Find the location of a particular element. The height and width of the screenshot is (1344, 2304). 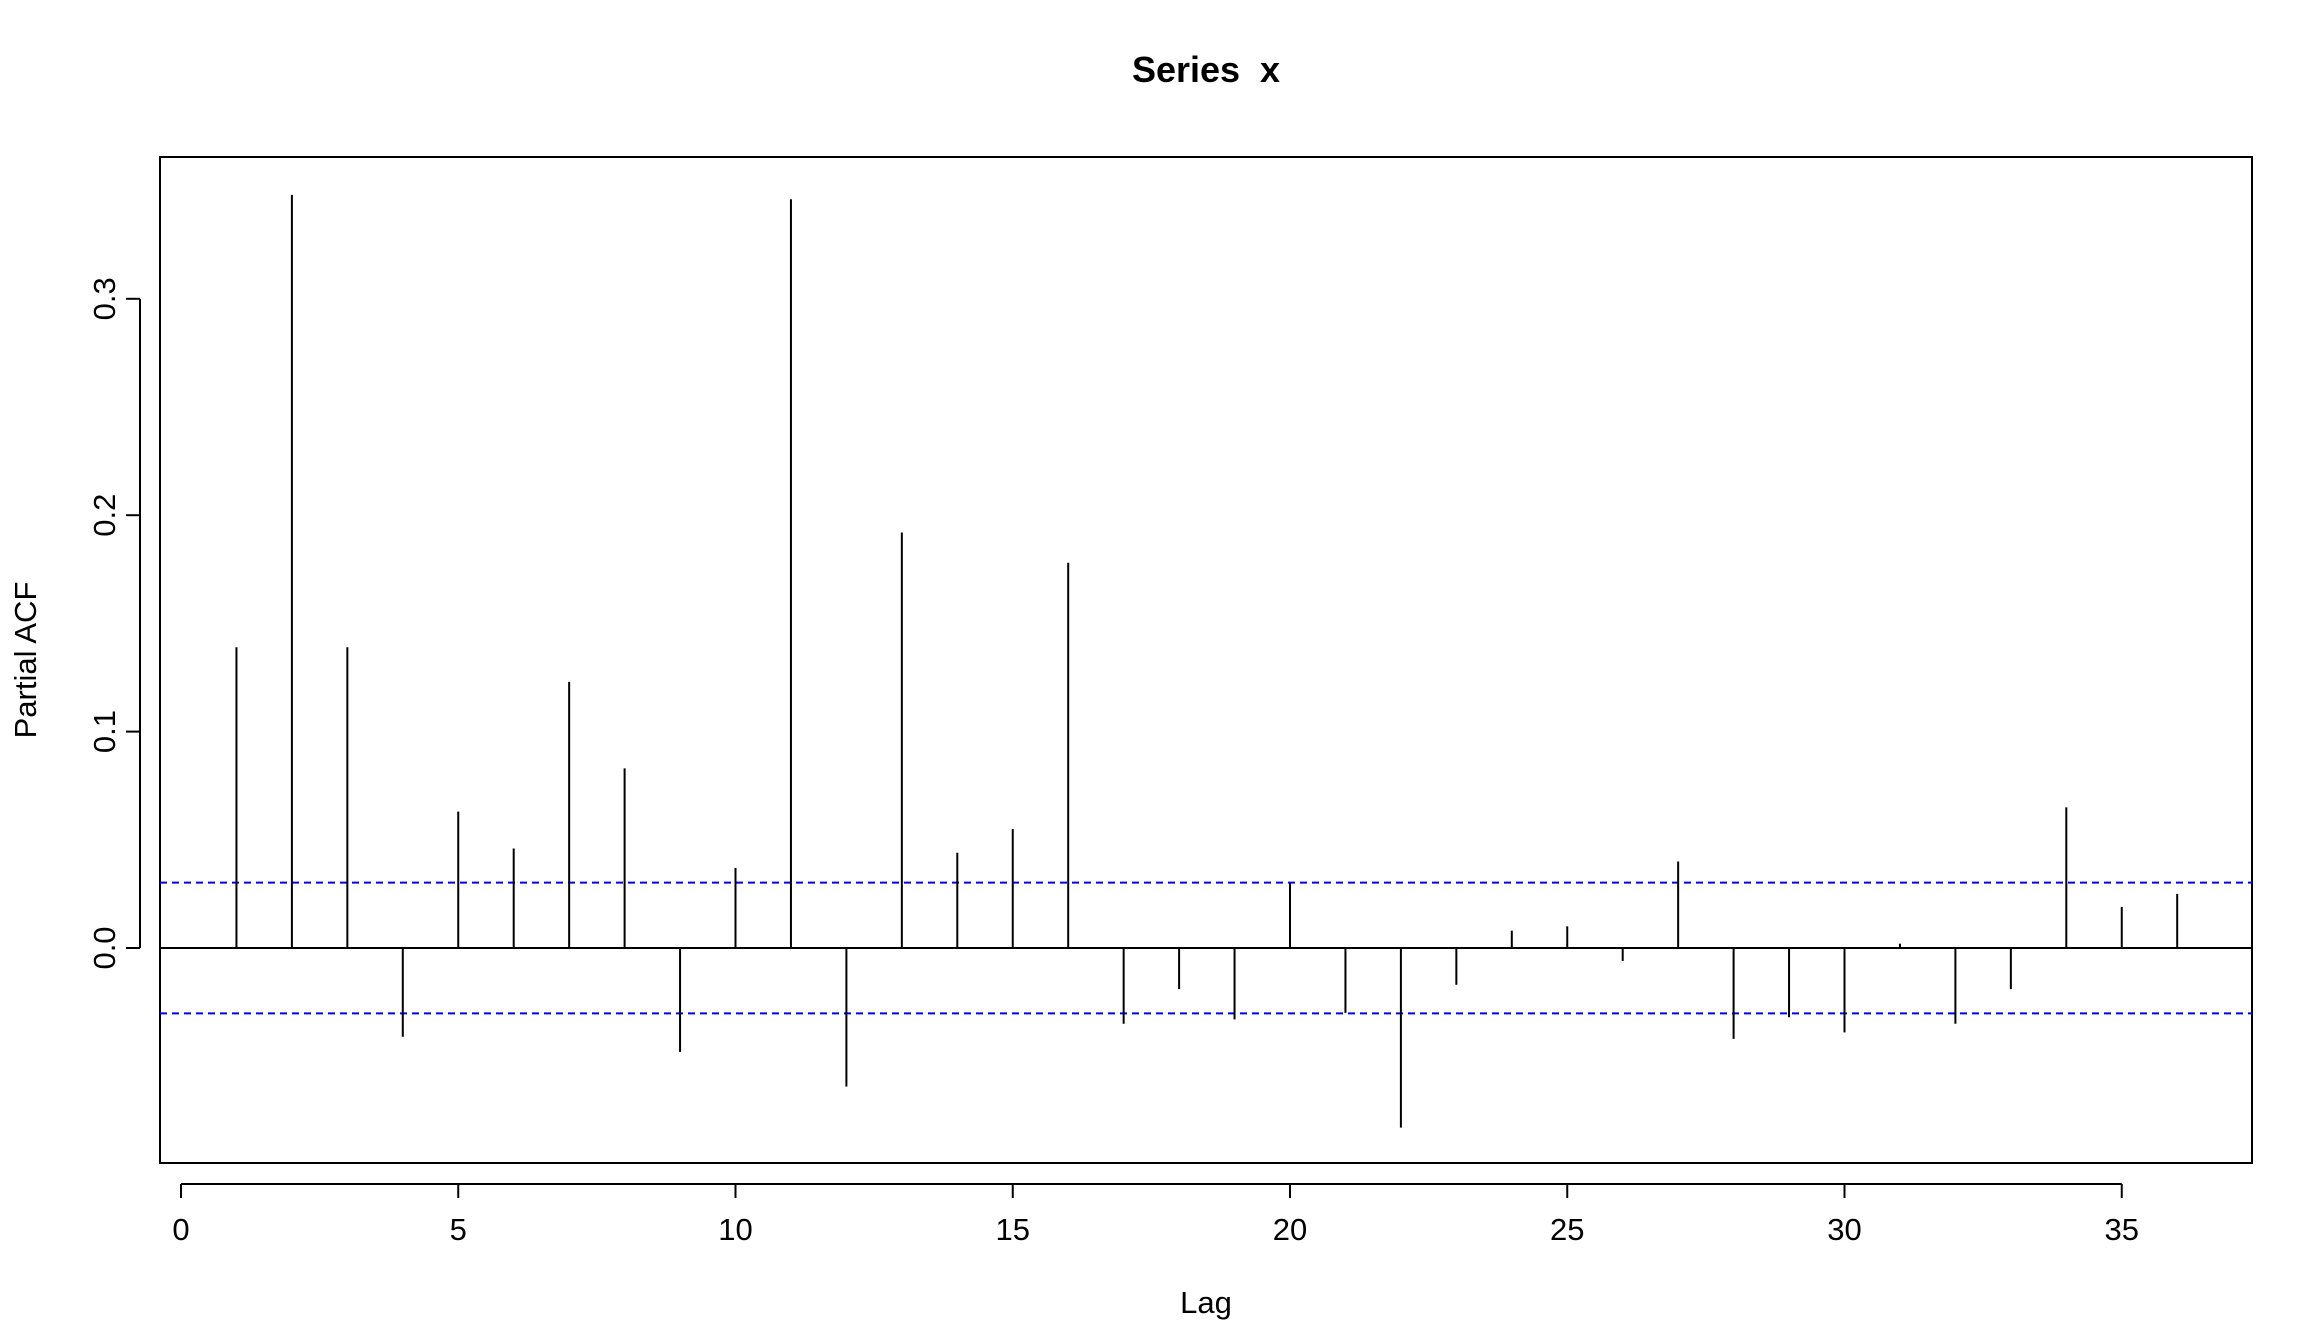

y-tick-label: 0.2 is located at coordinates (104, 515).